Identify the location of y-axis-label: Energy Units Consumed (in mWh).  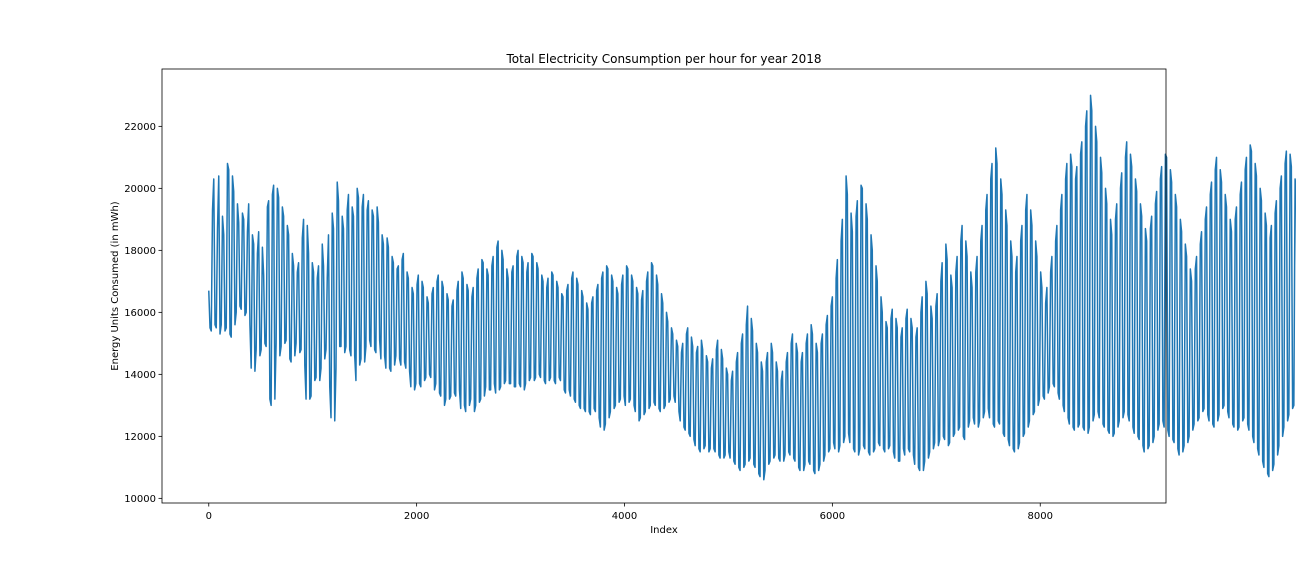
(115, 286).